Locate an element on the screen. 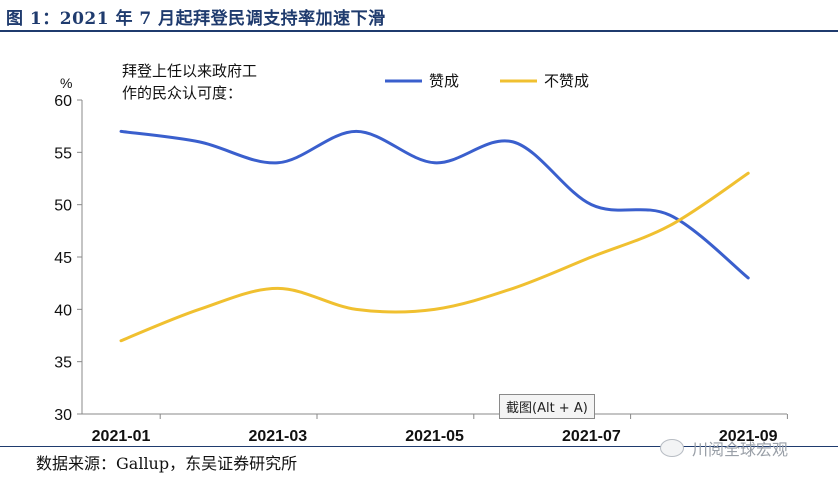  x-tick-label: 2021-09 is located at coordinates (748, 436).